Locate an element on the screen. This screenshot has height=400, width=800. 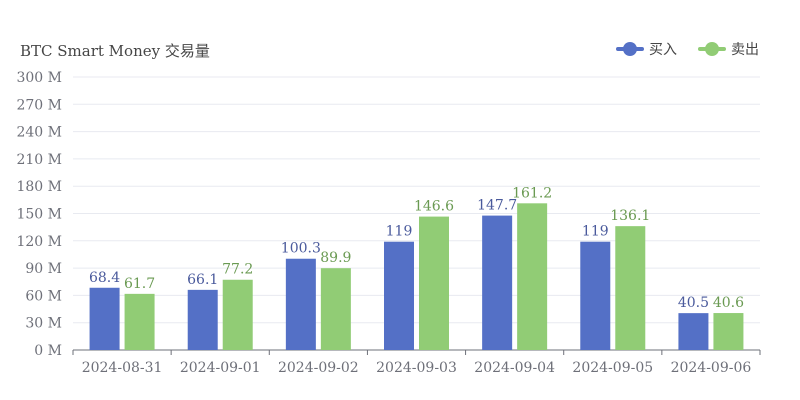
y-tick-label: 150 M is located at coordinates (39, 215).